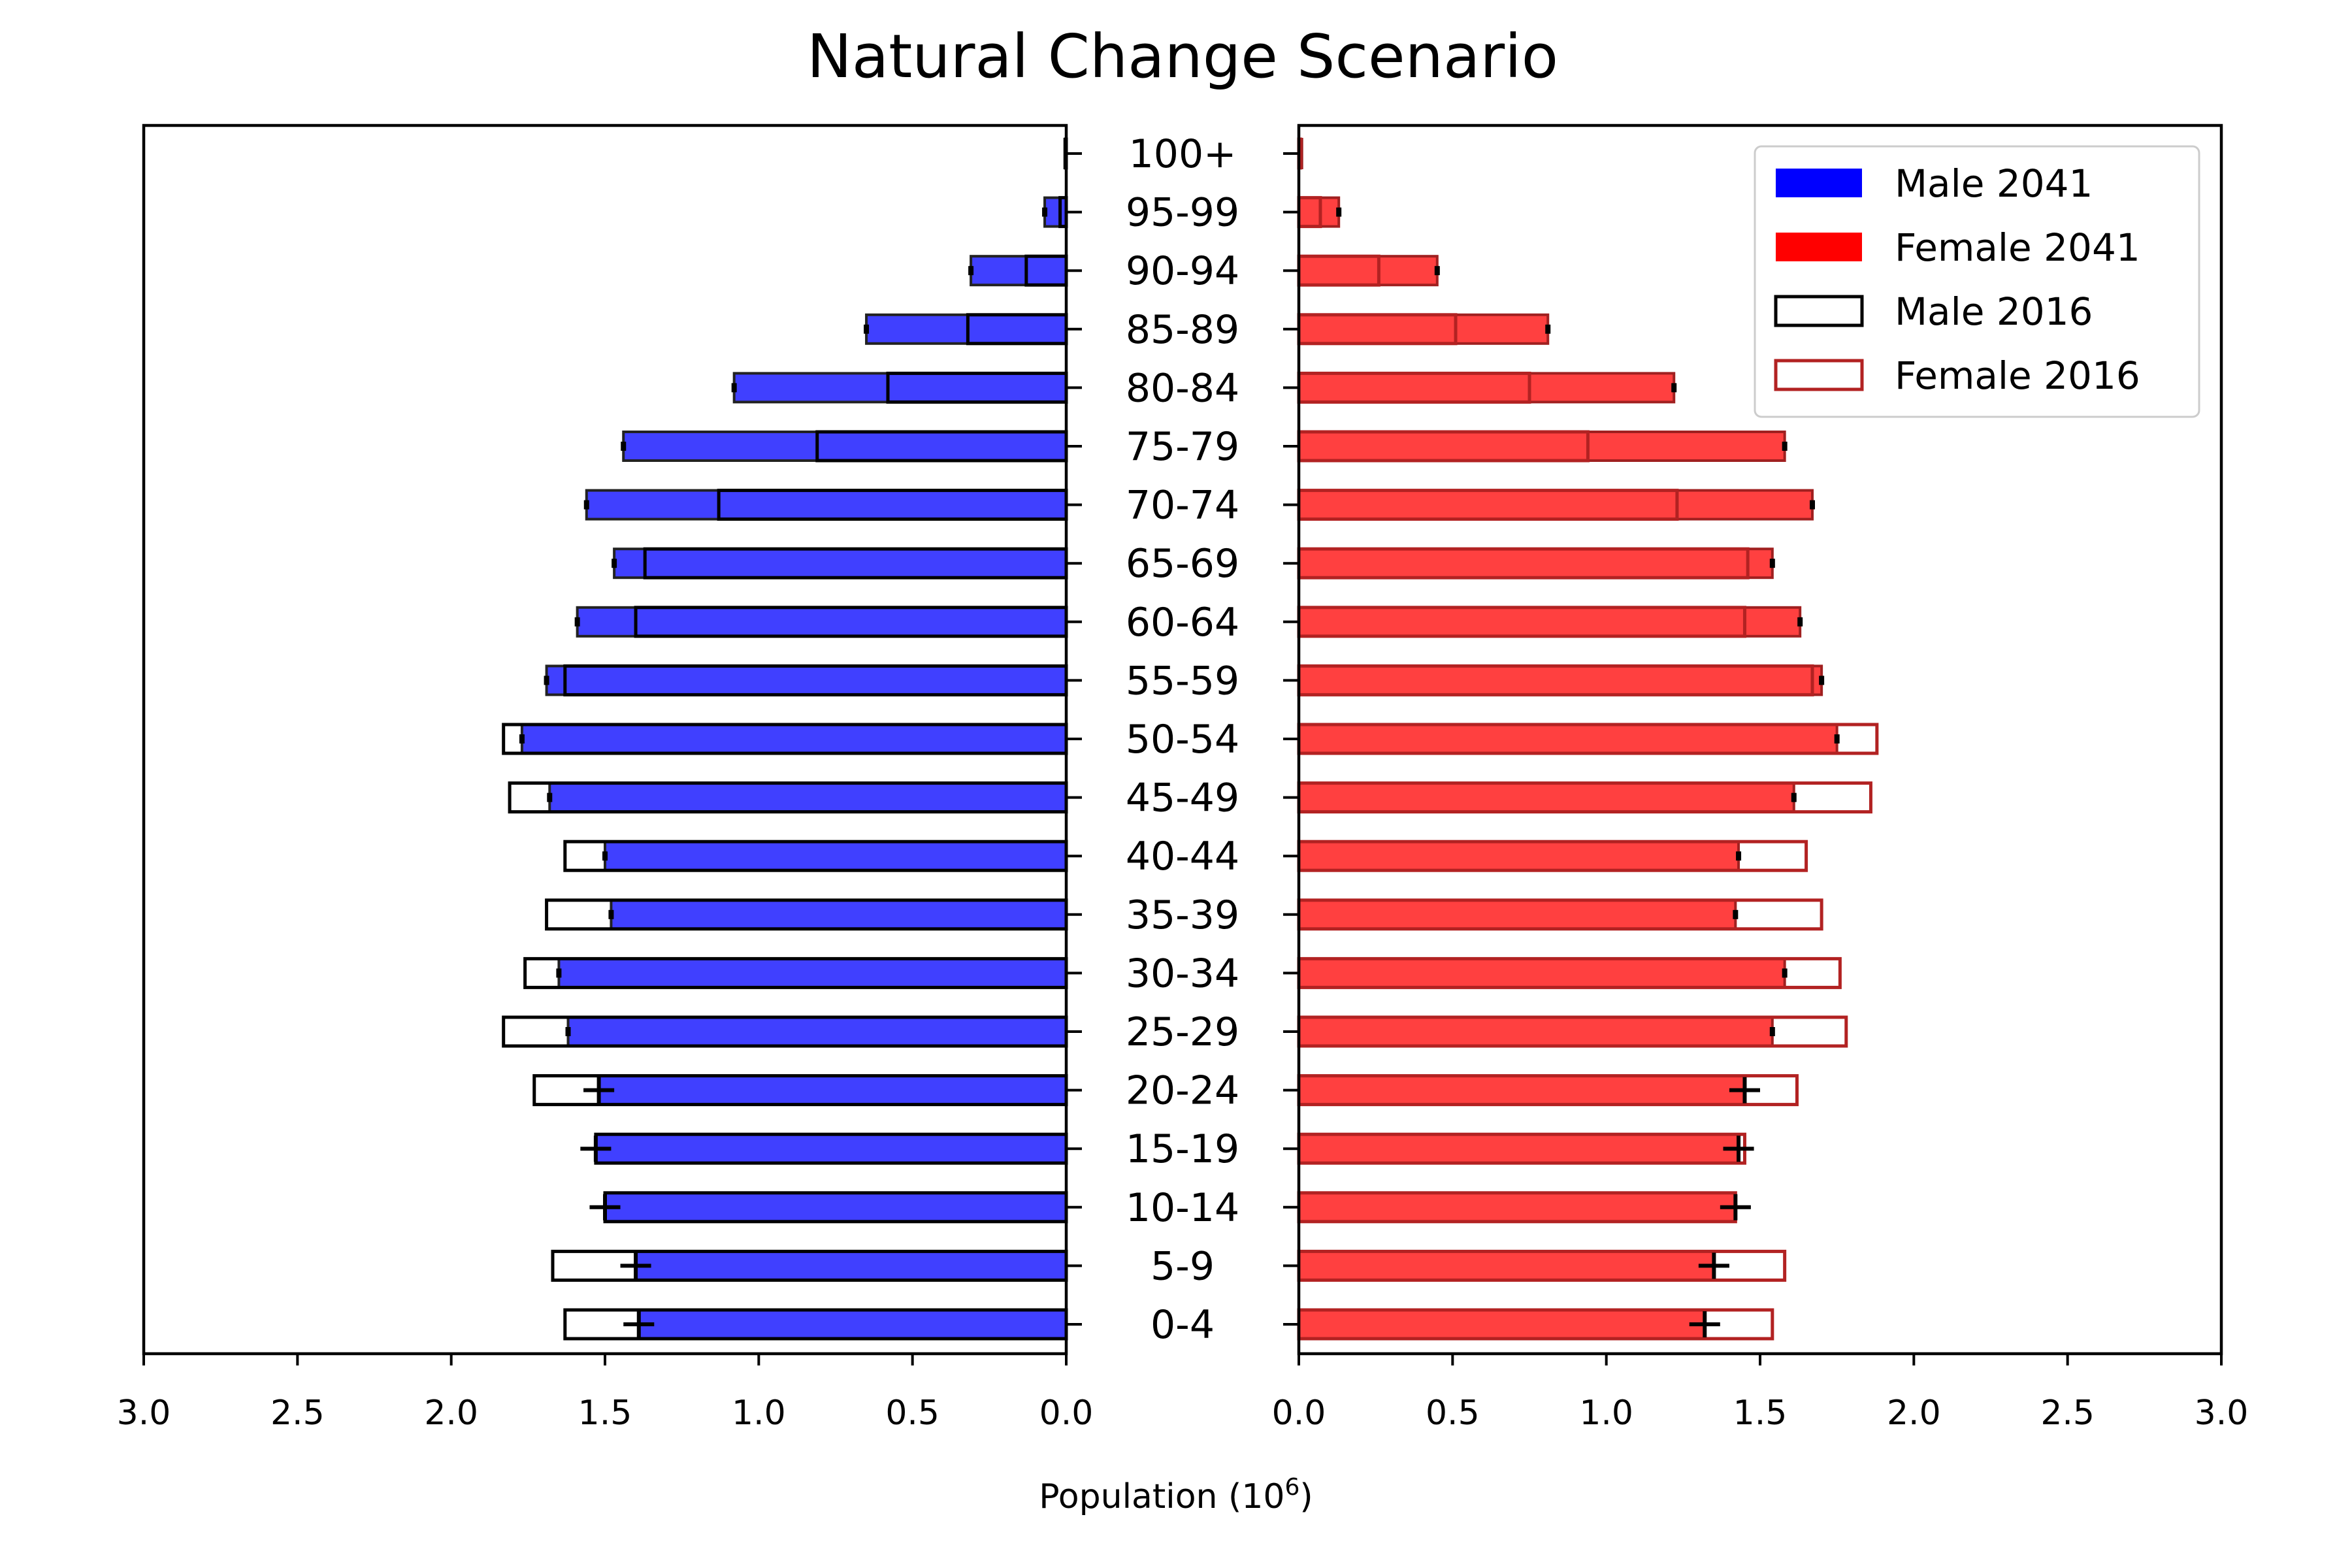 The height and width of the screenshot is (1568, 2352). I want to click on age-label-10-14: 10-14, so click(1182, 1208).